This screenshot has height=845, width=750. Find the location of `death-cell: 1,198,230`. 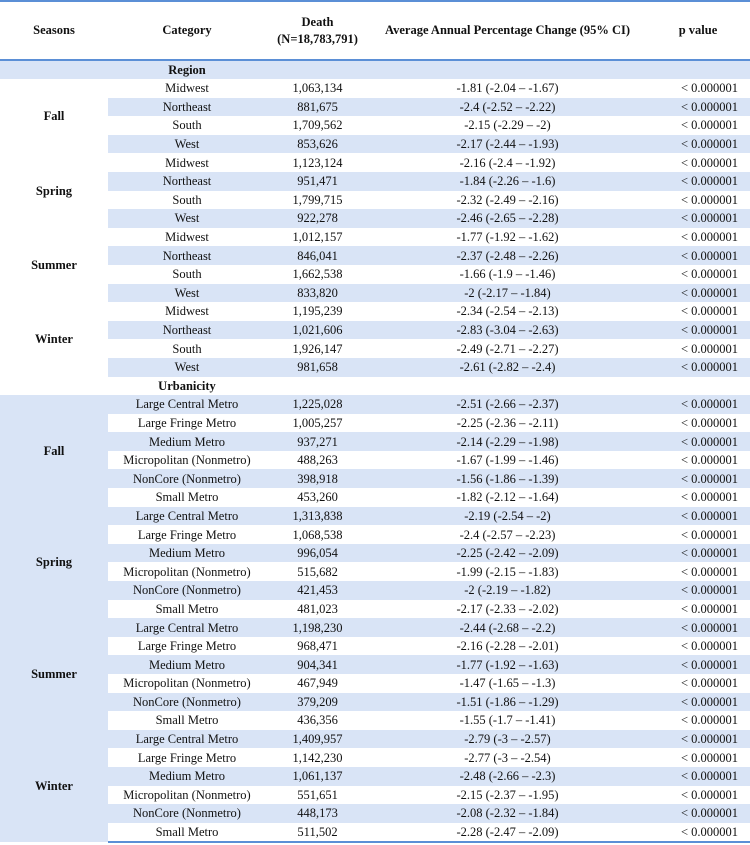

death-cell: 1,198,230 is located at coordinates (317, 627).